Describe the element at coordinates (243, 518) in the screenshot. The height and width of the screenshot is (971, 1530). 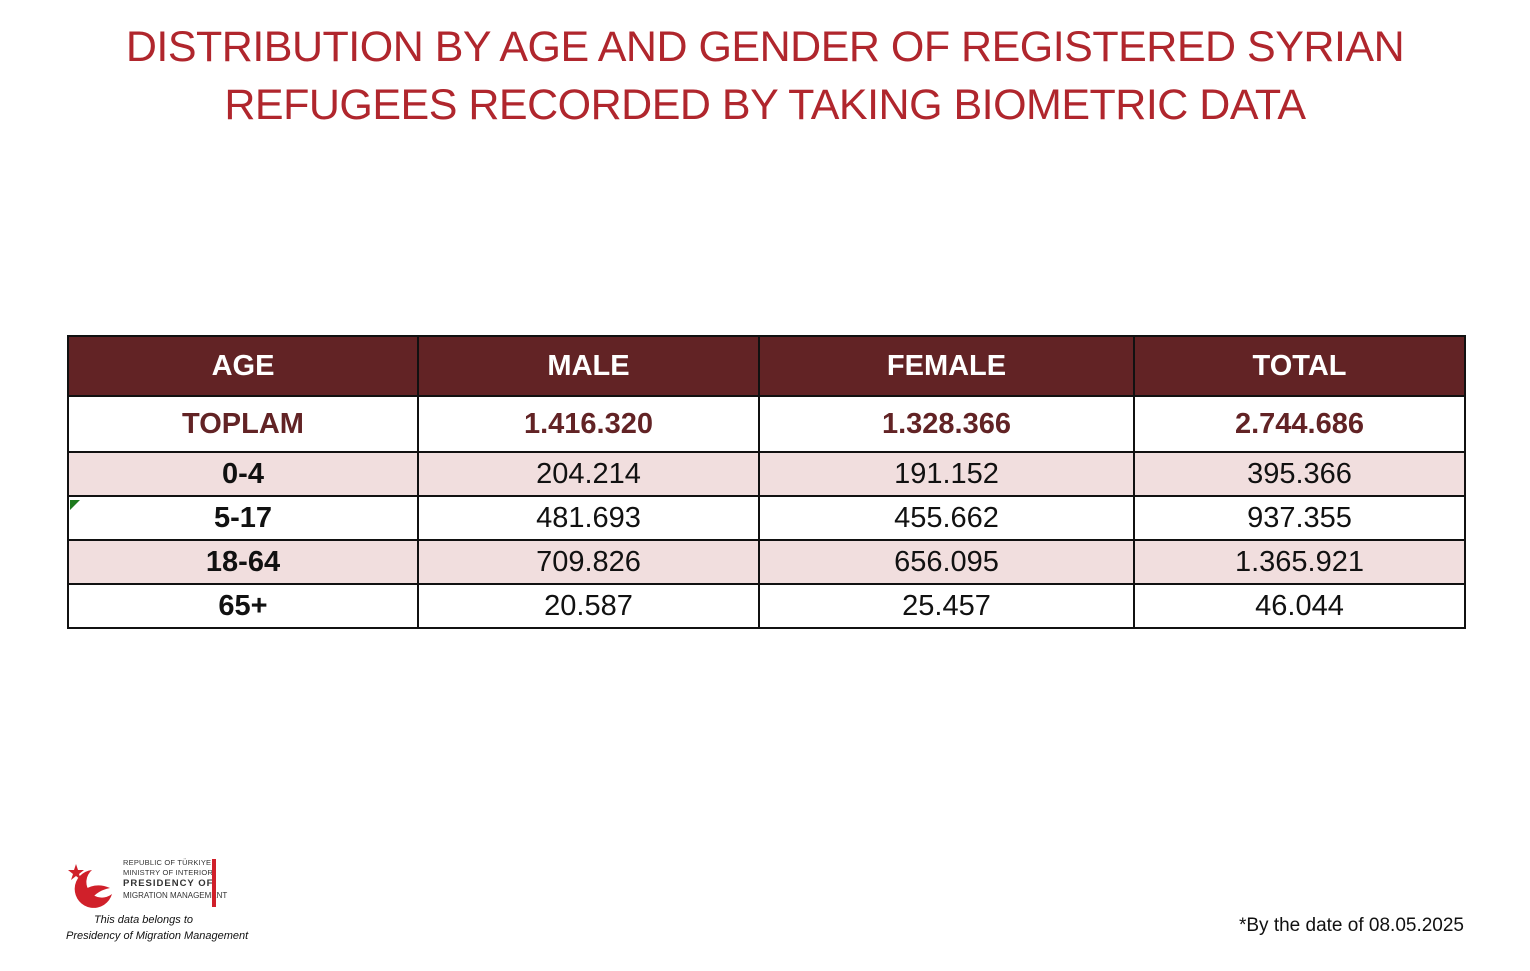
I see `age-cell: 5-17` at that location.